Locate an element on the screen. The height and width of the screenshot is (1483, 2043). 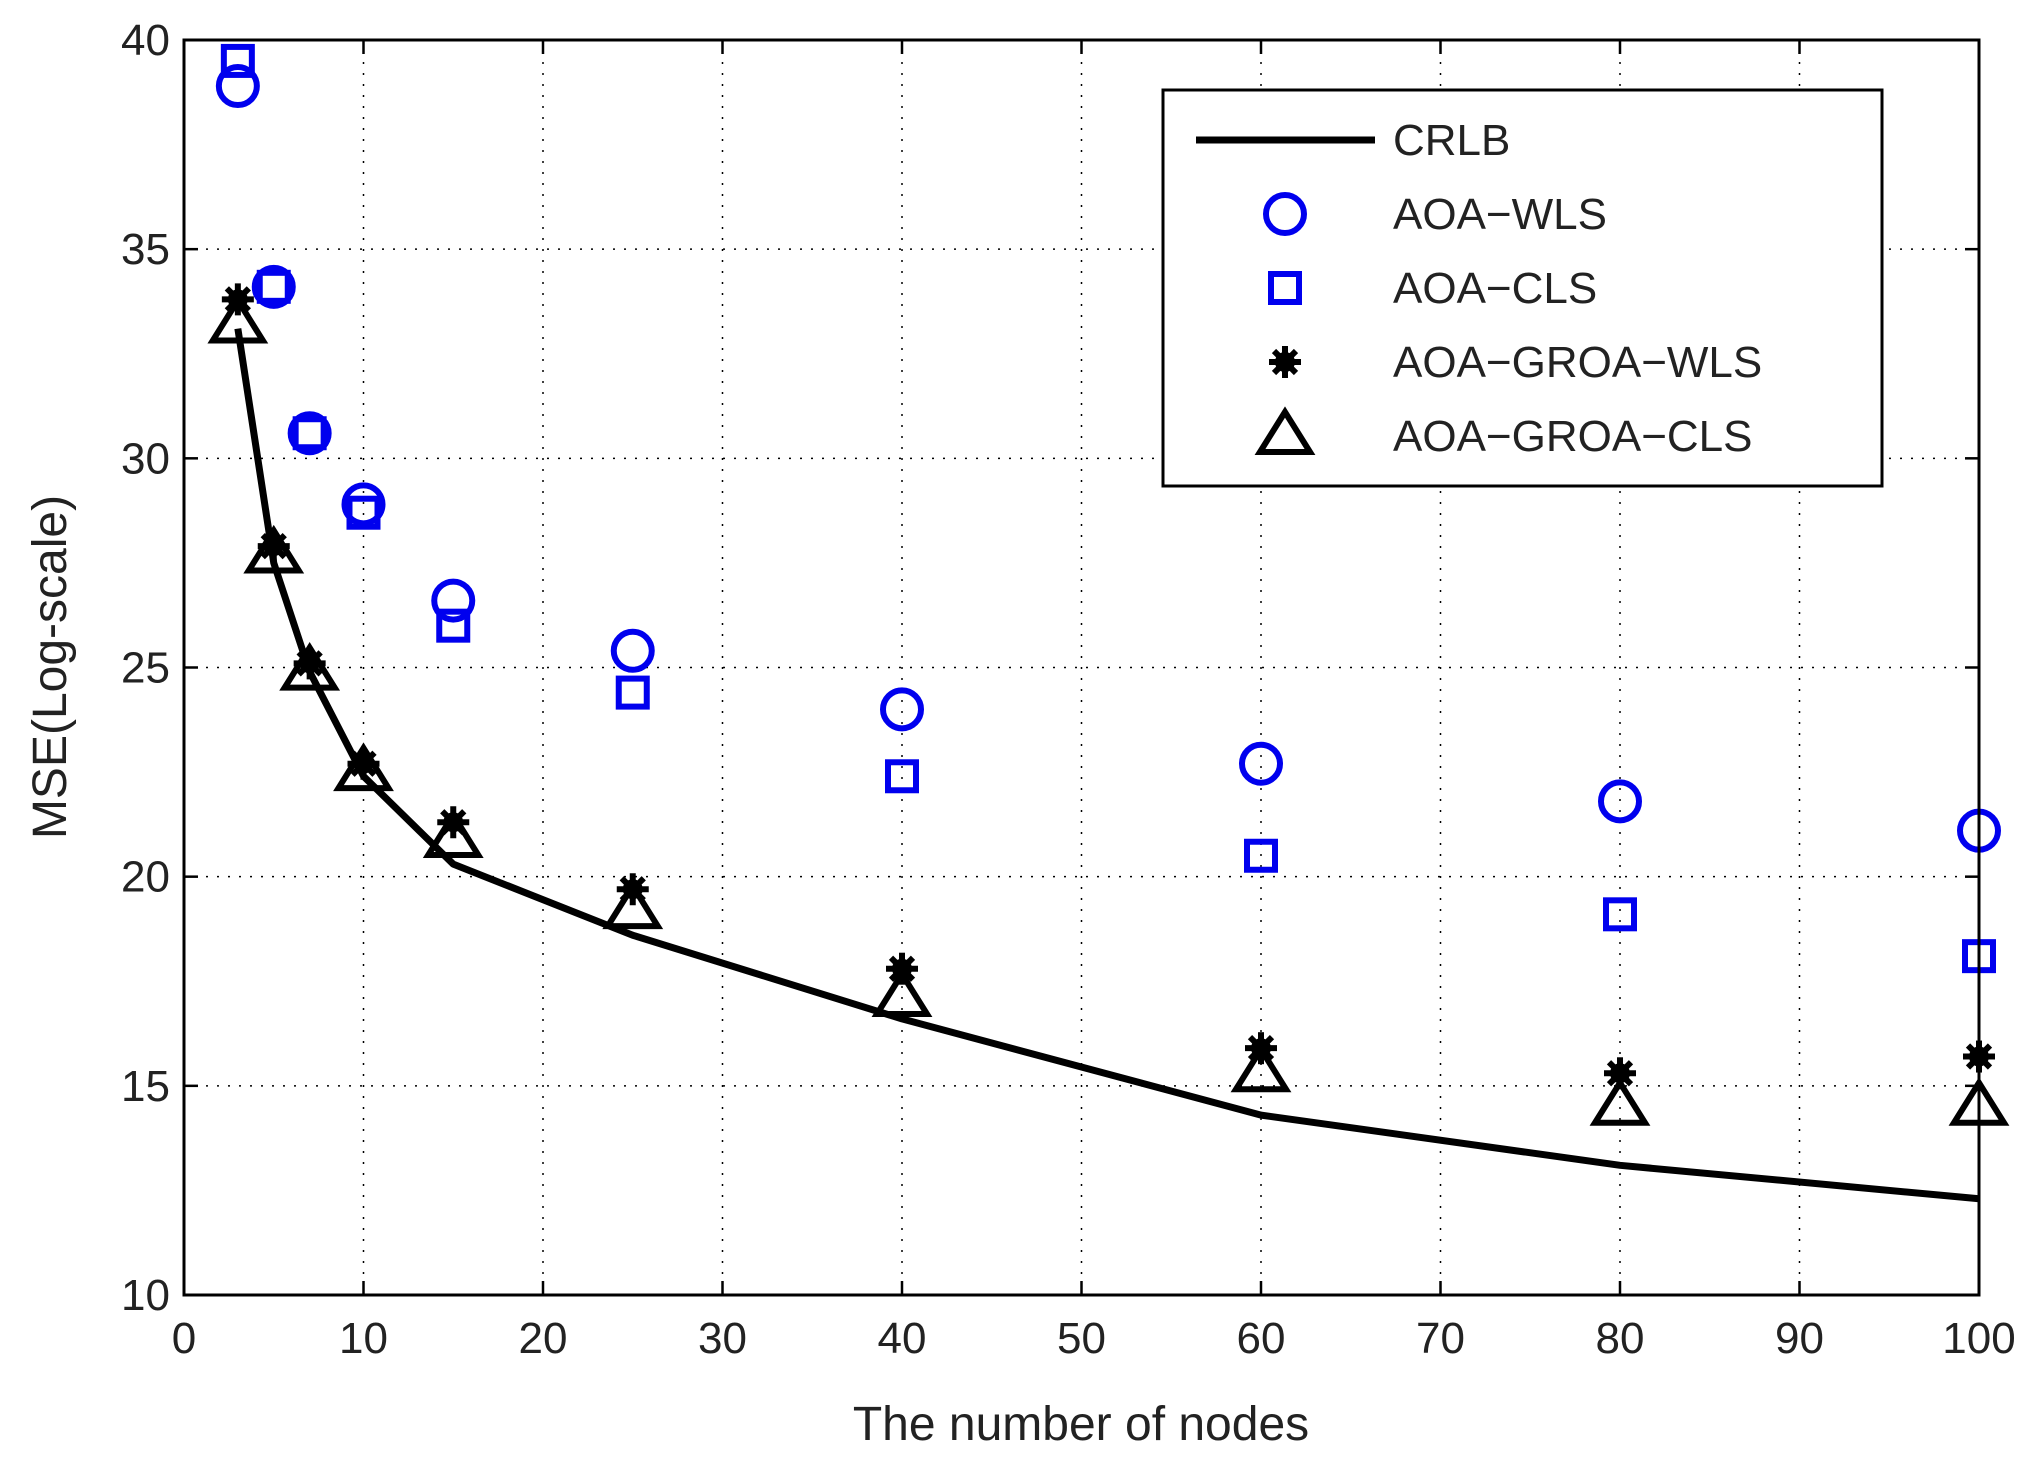
legend-aoa-wls-marker is located at coordinates (1285, 214).